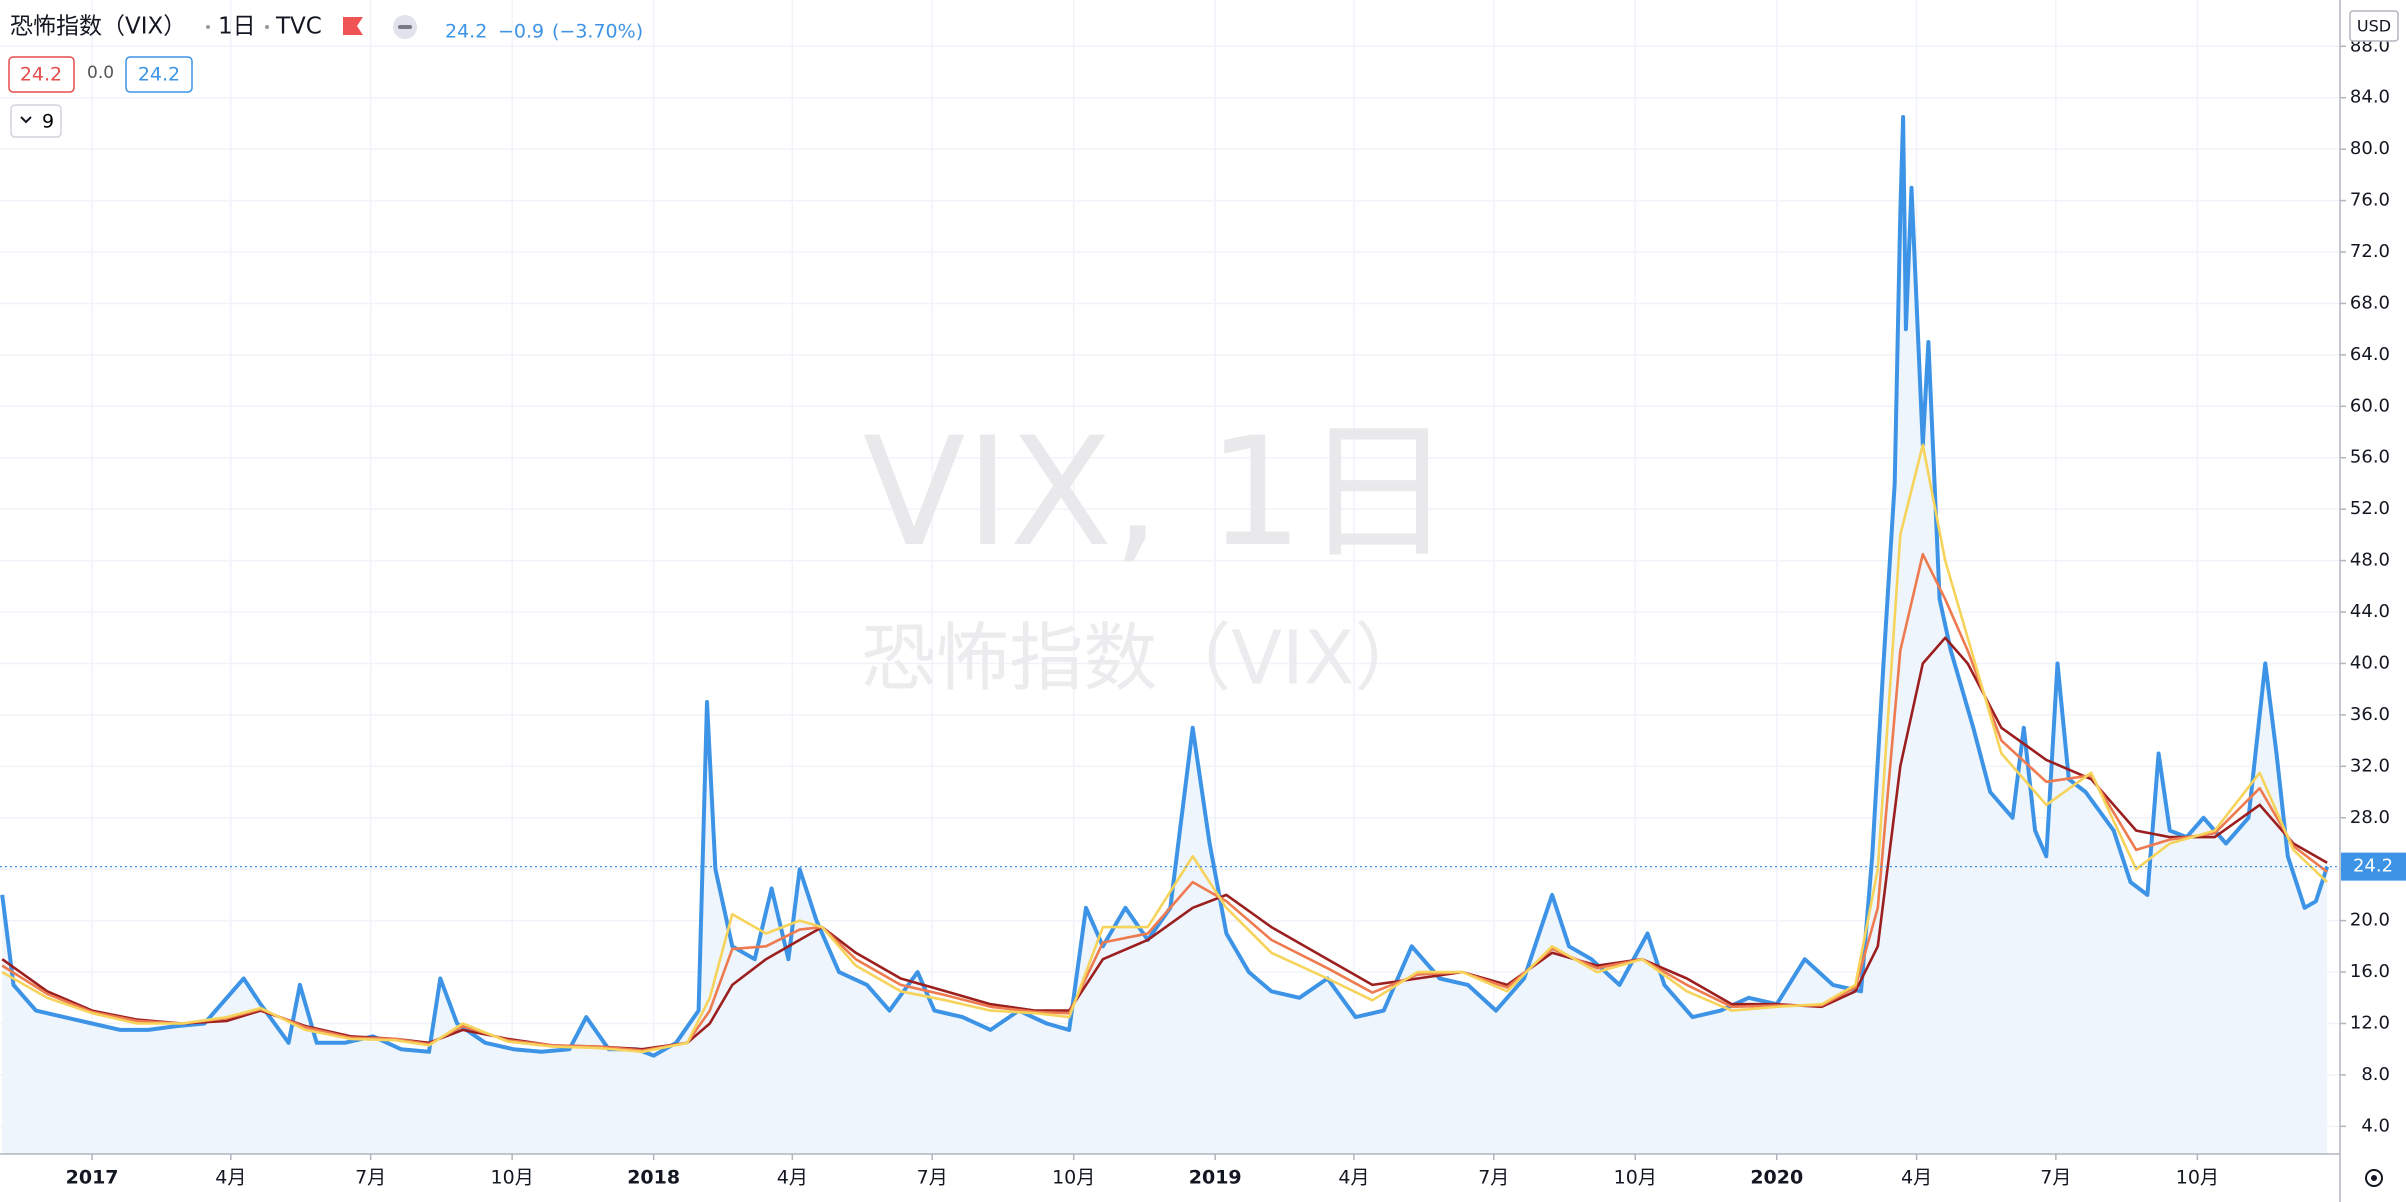  I want to click on y-tick-label: 32.0, so click(2370, 765).